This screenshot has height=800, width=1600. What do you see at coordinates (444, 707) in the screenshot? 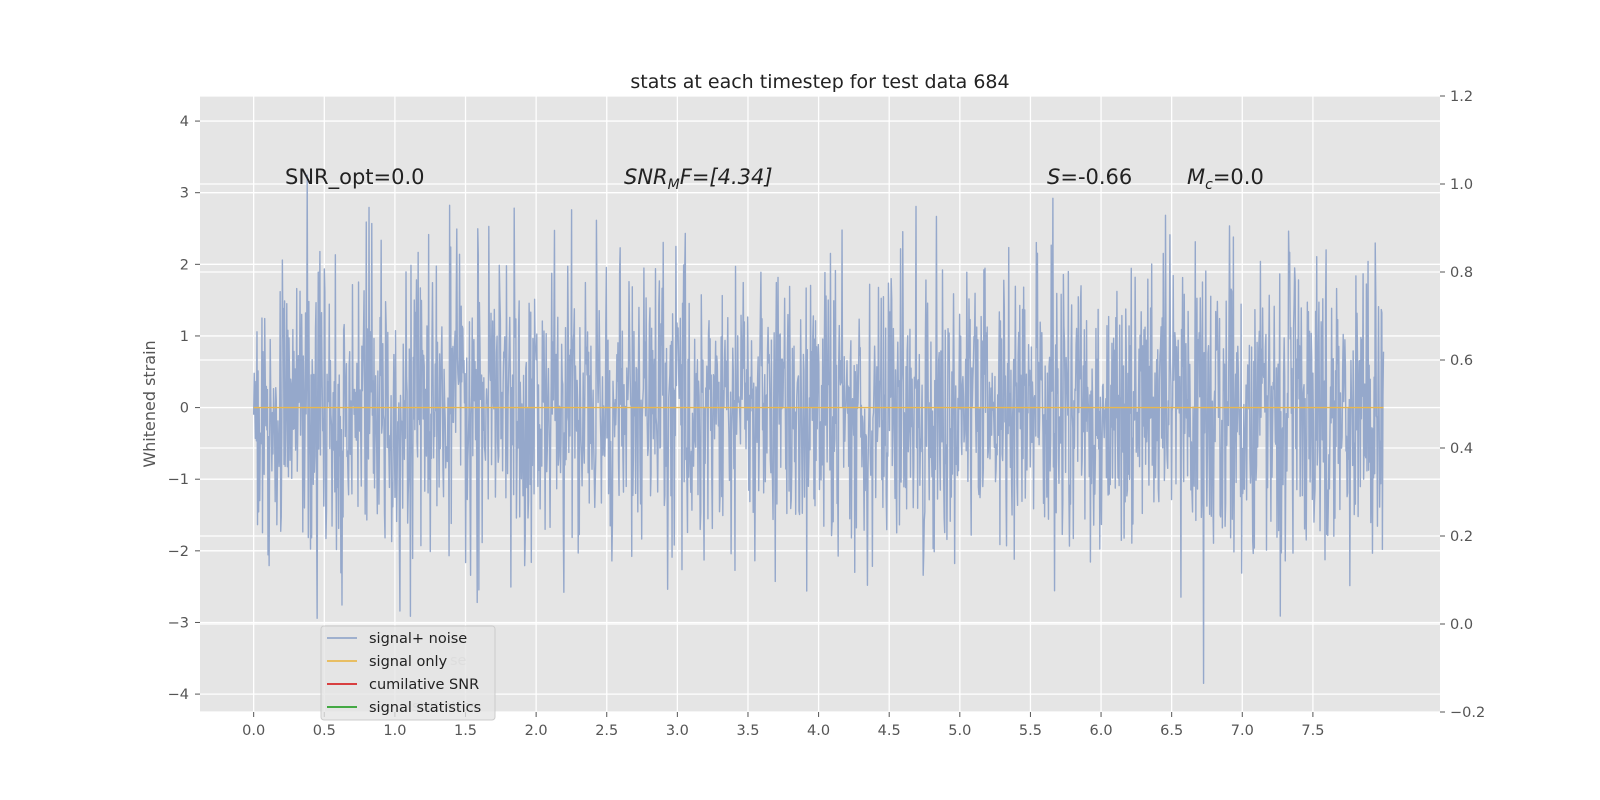
I see `legend-ghost-2: statistics` at bounding box center [444, 707].